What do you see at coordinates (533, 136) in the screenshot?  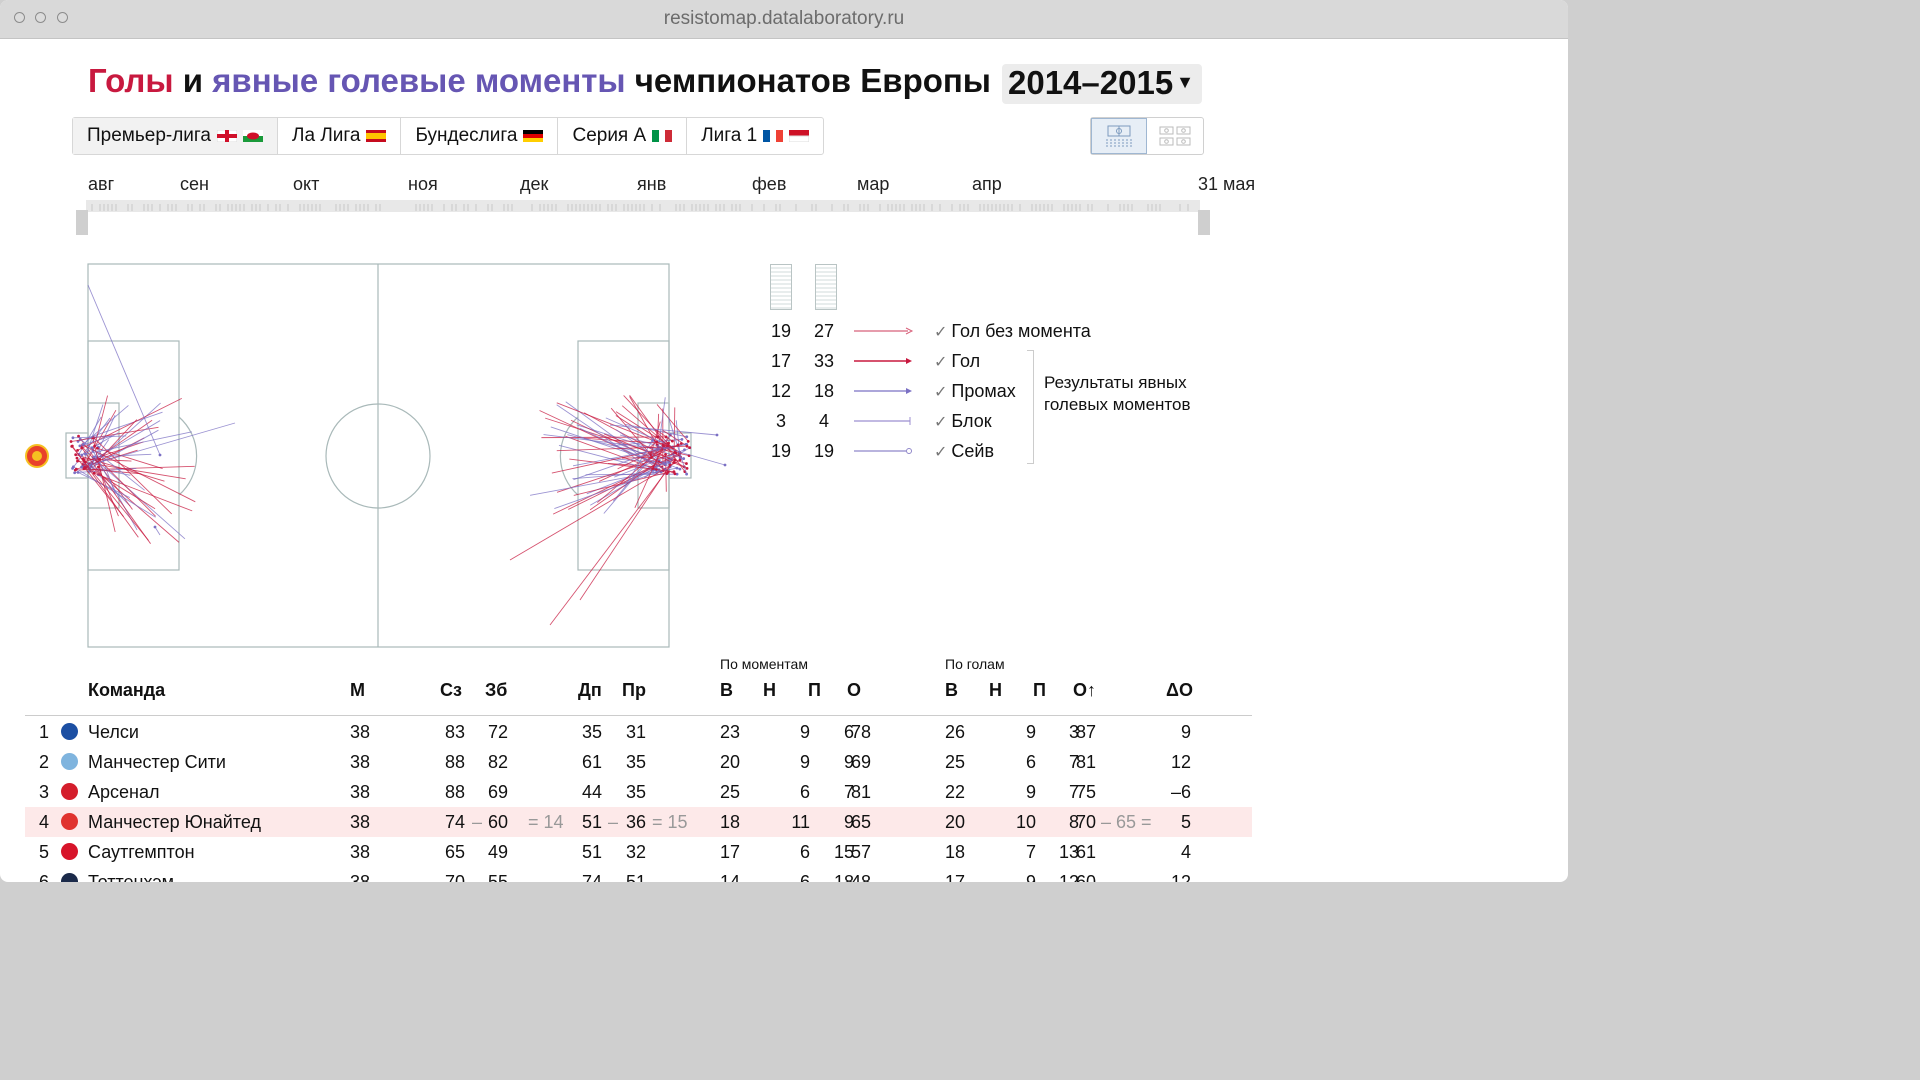 I see `germany-flag-icon` at bounding box center [533, 136].